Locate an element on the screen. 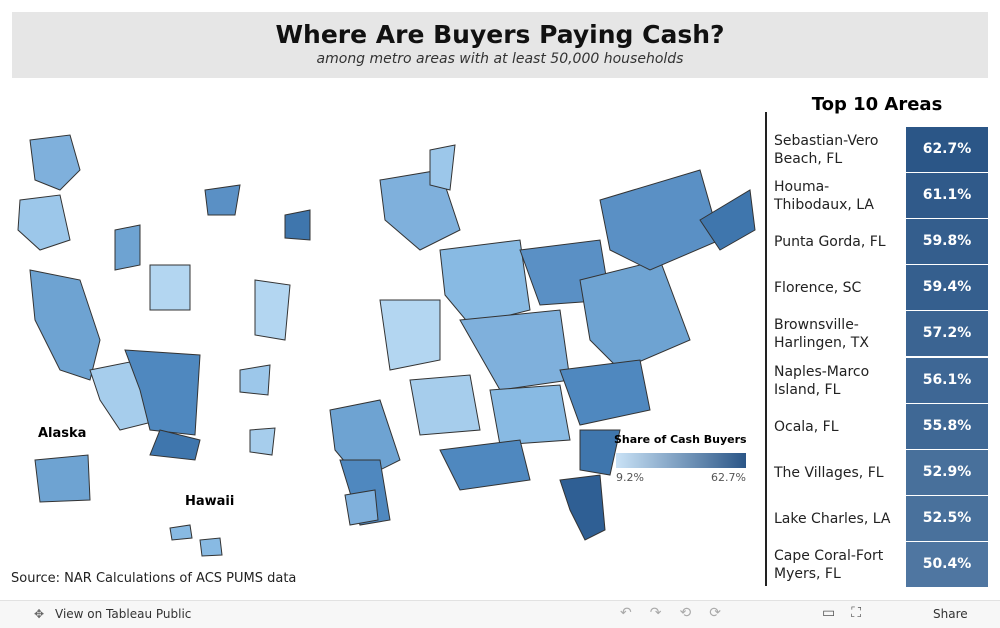 This screenshot has width=1000, height=628. table-row: Punta Gorda, FL 59.8% is located at coordinates (877, 242).